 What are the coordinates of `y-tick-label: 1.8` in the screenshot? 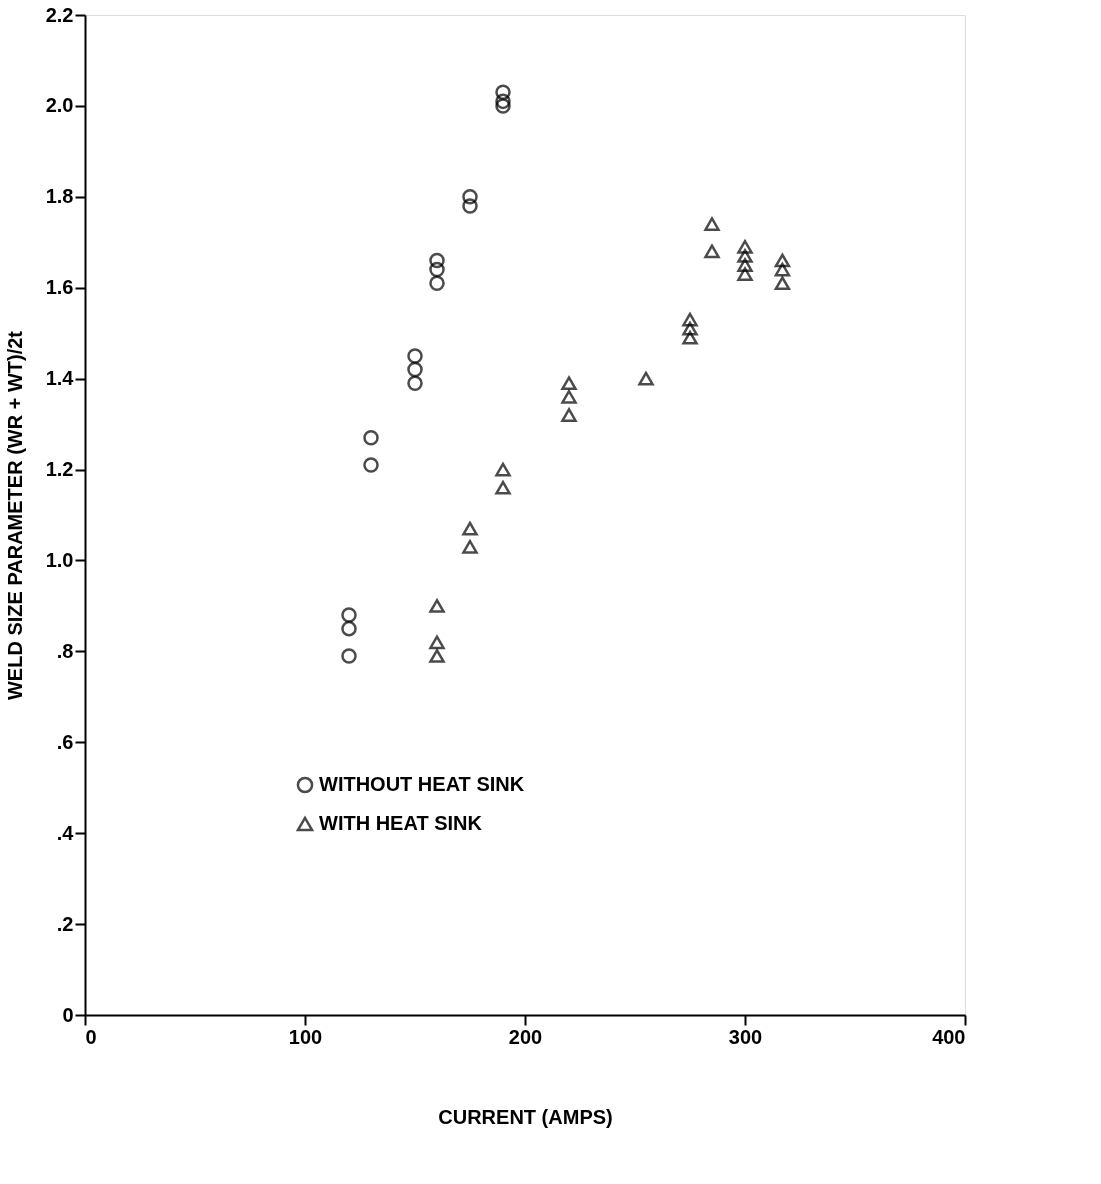 It's located at (59, 196).